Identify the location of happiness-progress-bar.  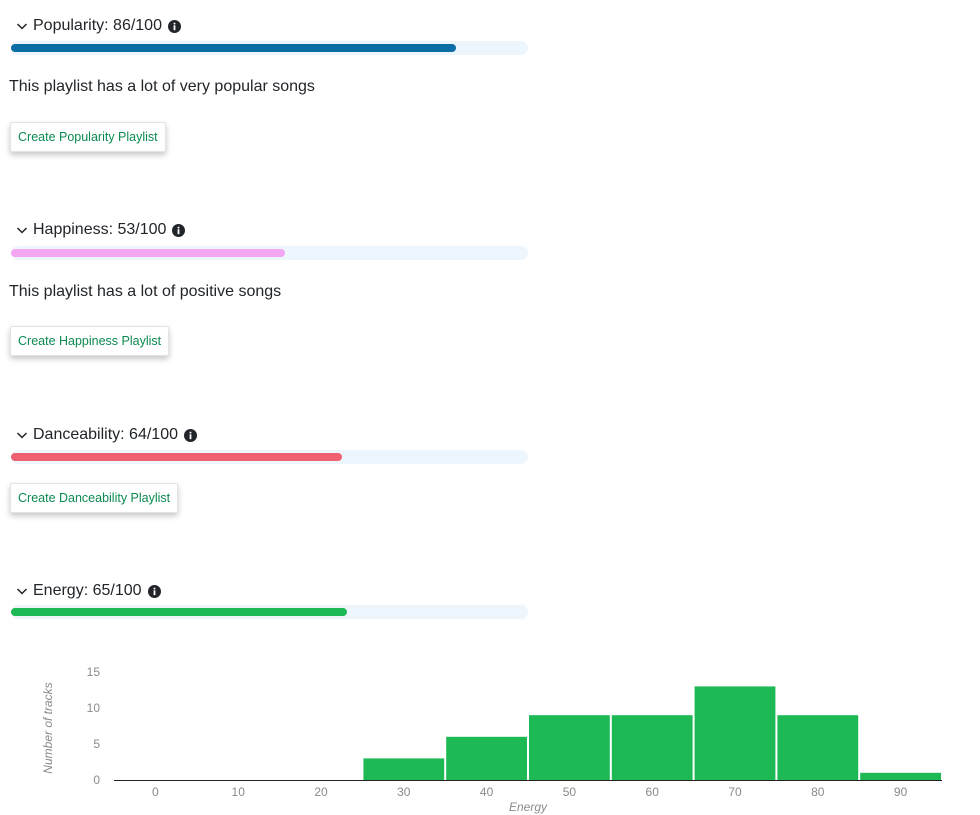
(269, 253).